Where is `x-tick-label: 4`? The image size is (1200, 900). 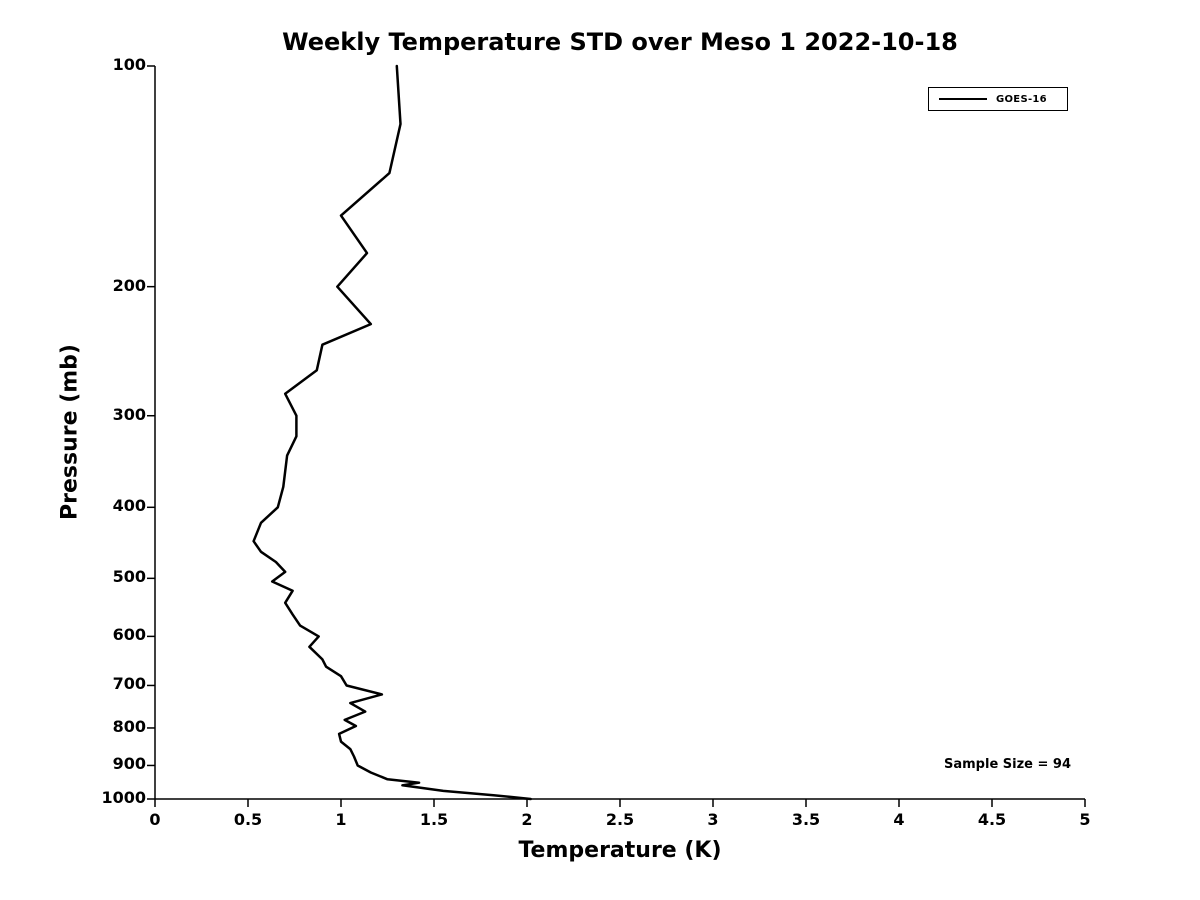
x-tick-label: 4 is located at coordinates (899, 819).